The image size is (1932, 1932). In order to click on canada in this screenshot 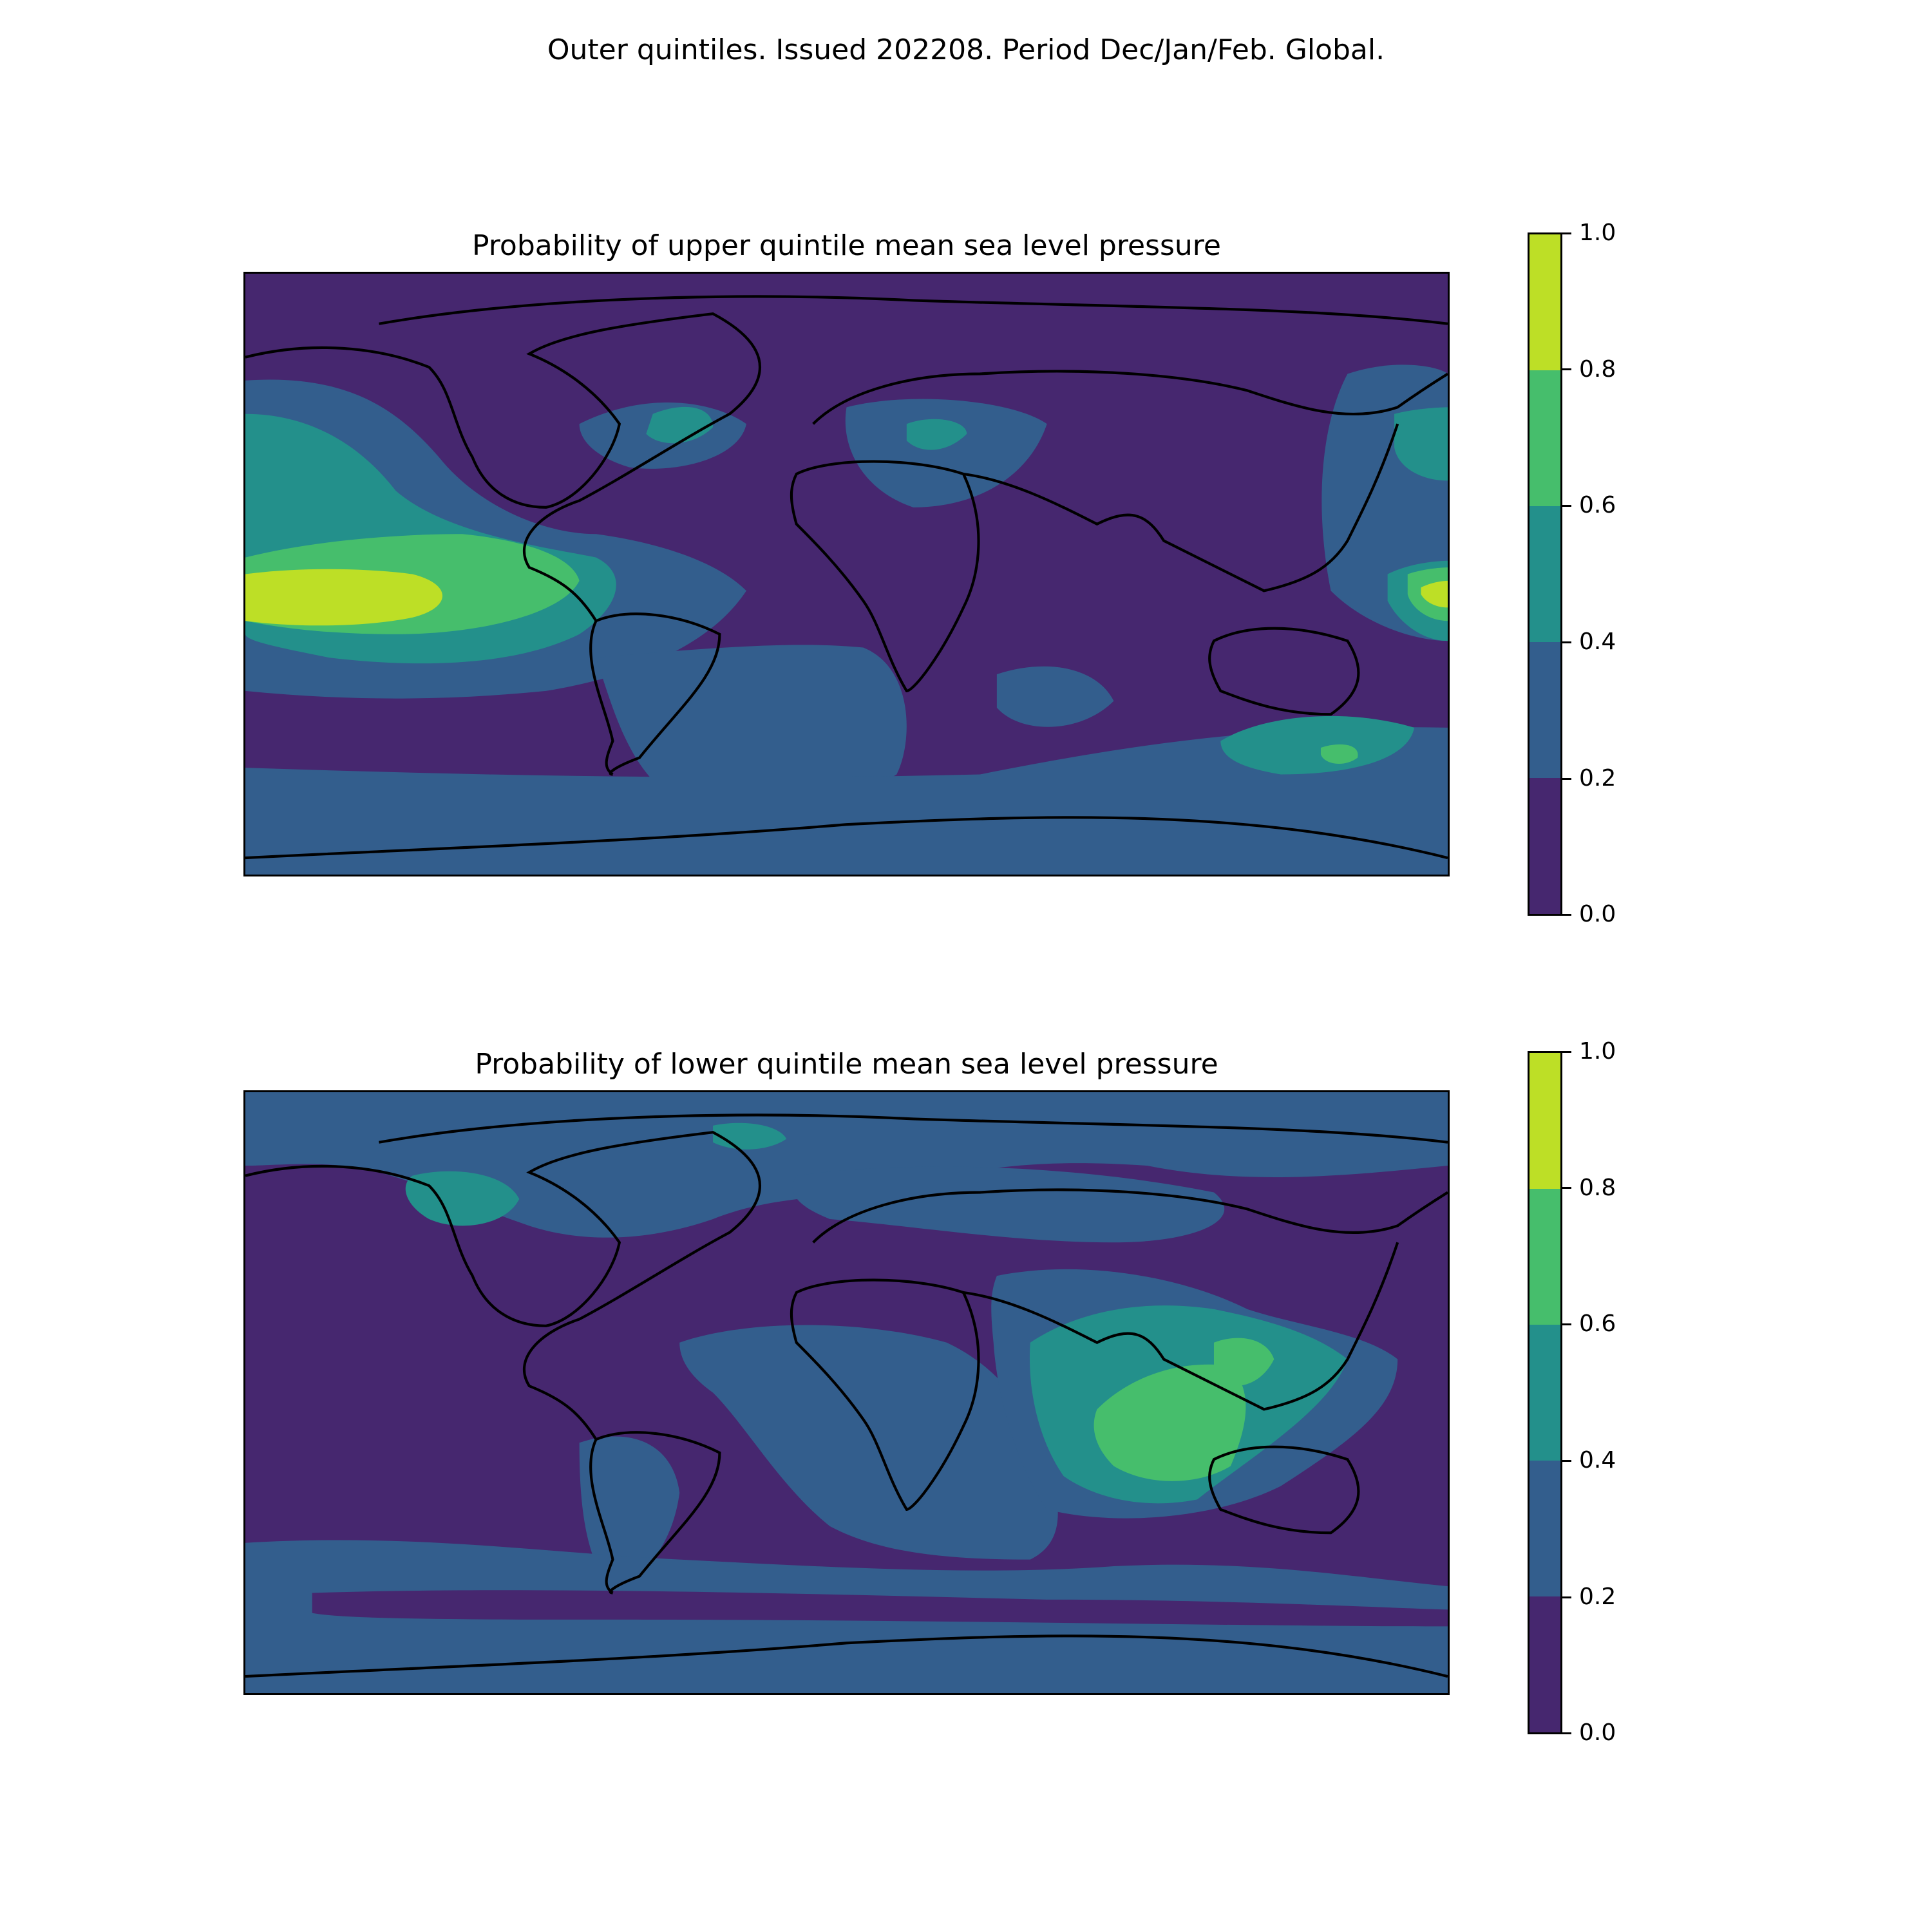, I will do `click(463, 1198)`.